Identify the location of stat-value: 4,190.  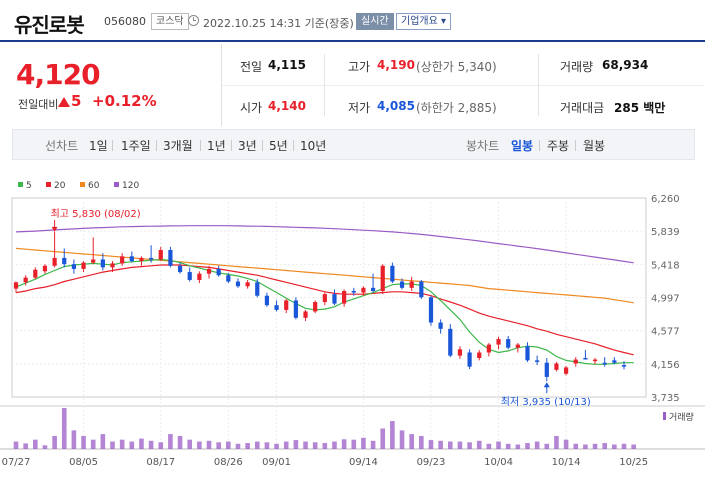
(396, 65).